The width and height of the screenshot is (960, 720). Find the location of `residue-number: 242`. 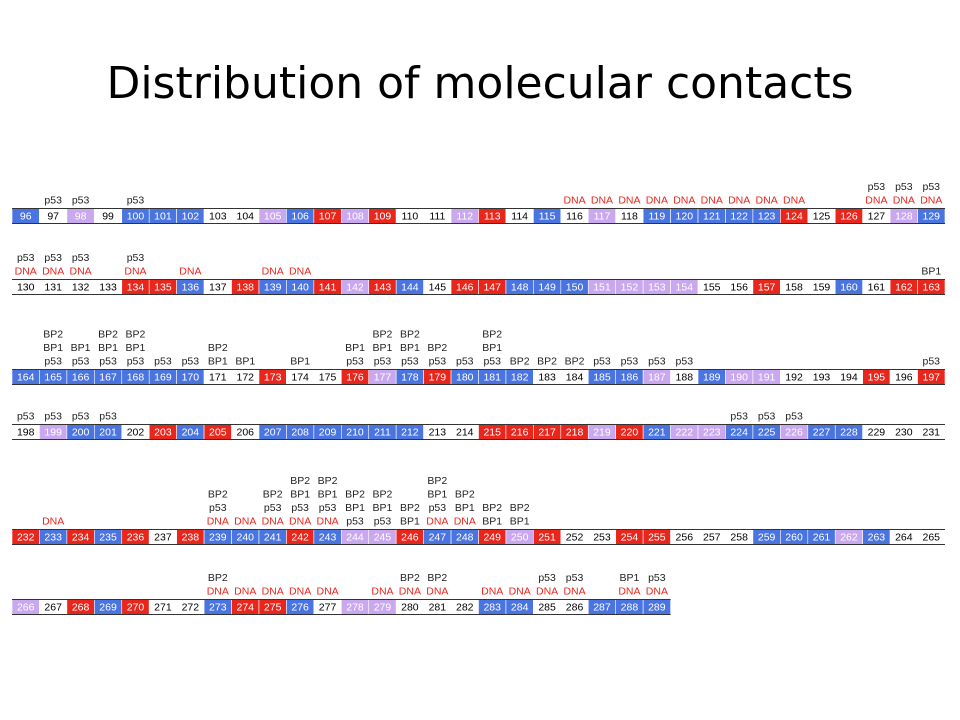

residue-number: 242 is located at coordinates (300, 537).